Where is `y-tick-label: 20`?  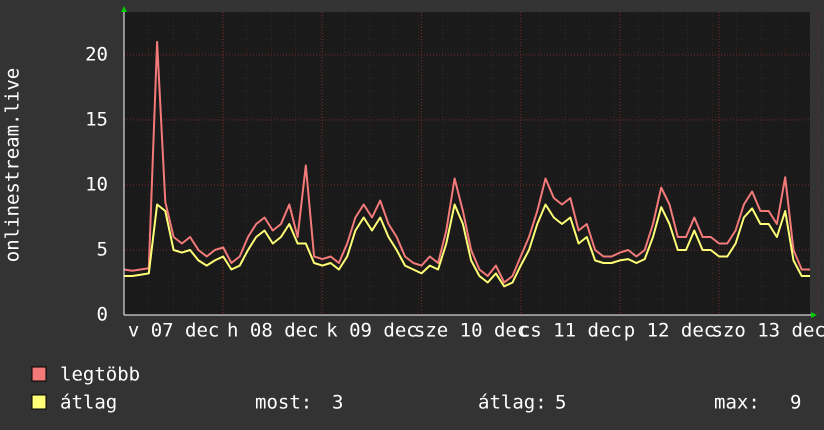 y-tick-label: 20 is located at coordinates (96, 54).